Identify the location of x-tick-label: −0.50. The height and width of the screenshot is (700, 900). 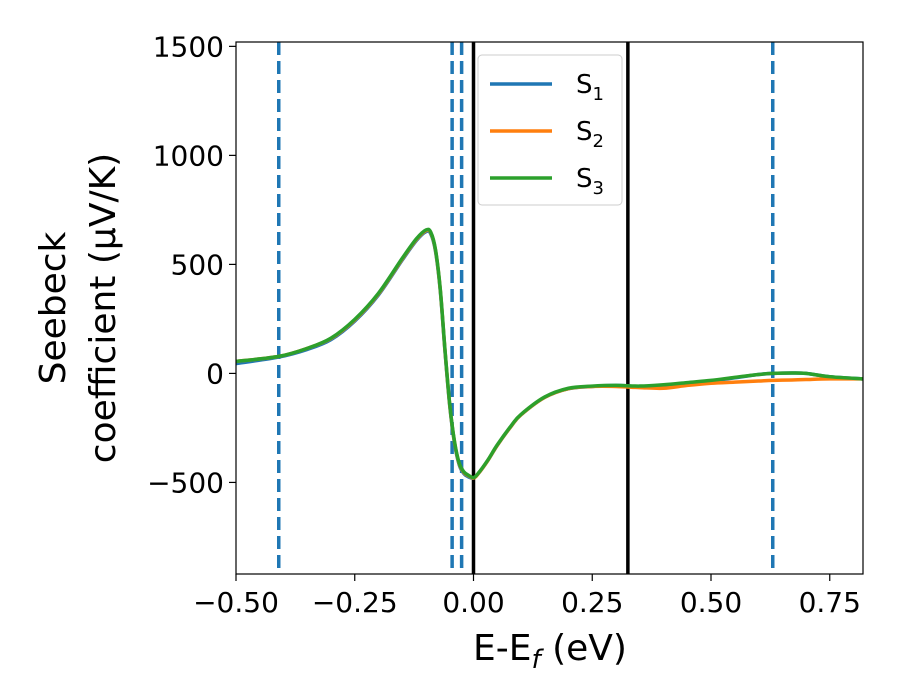
(236, 602).